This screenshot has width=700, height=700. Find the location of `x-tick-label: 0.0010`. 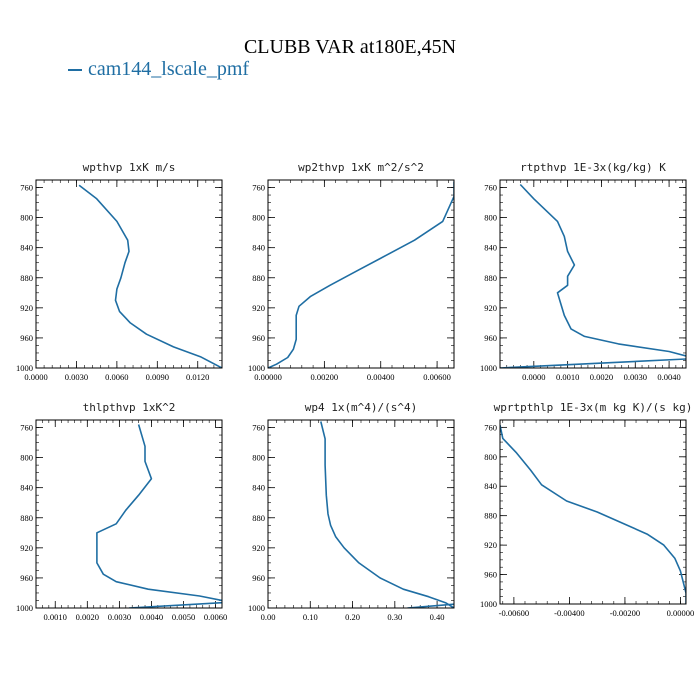

x-tick-label: 0.0010 is located at coordinates (55, 617).